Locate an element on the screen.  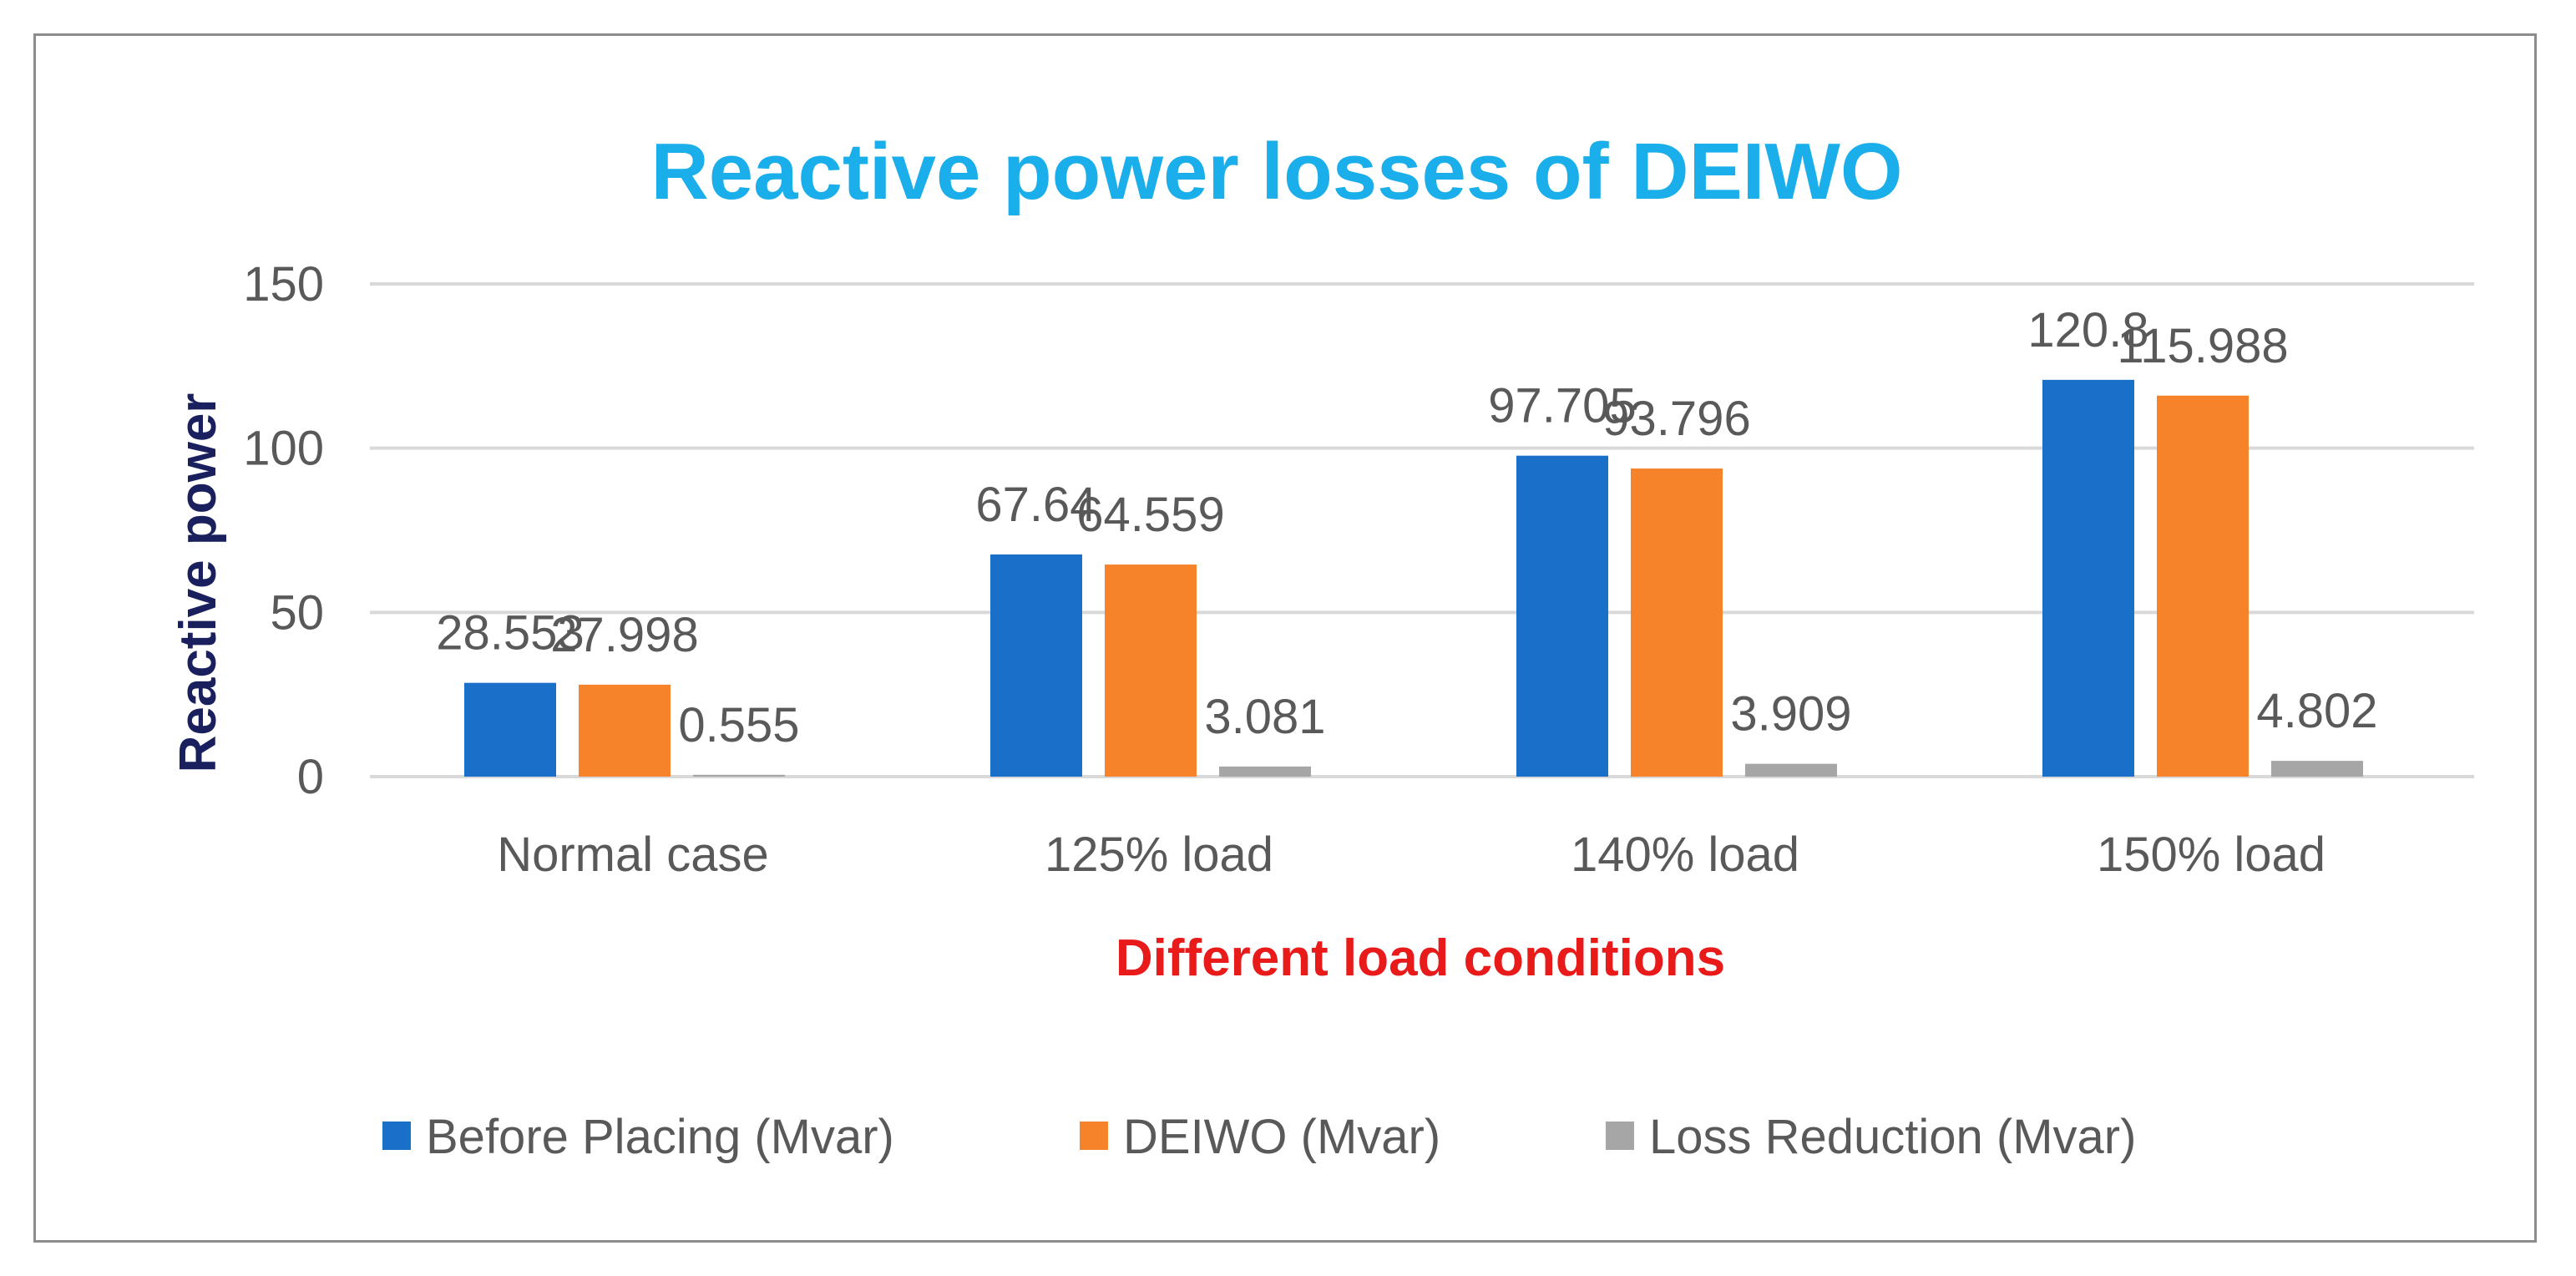
y-tick-label: 50 is located at coordinates (297, 613).